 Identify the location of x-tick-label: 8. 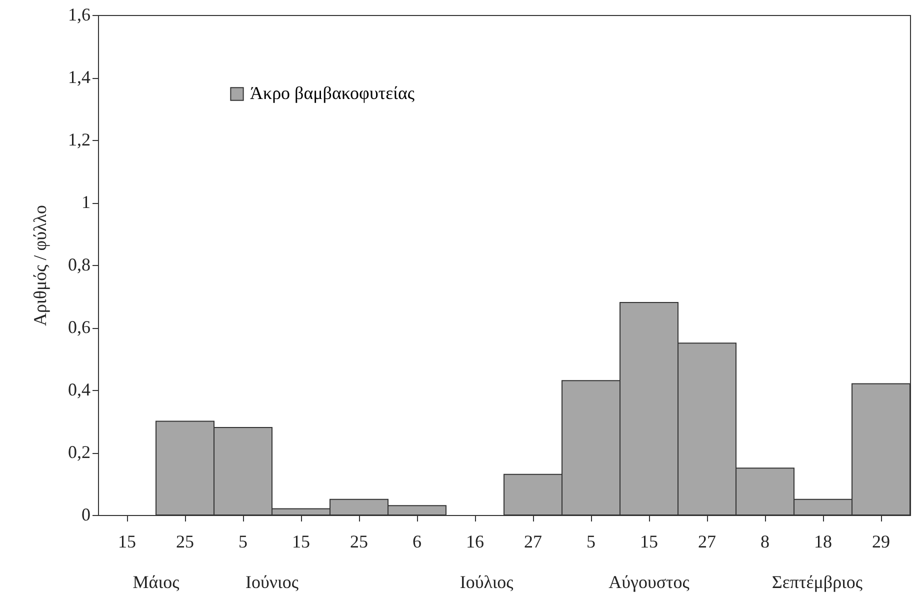
(765, 542).